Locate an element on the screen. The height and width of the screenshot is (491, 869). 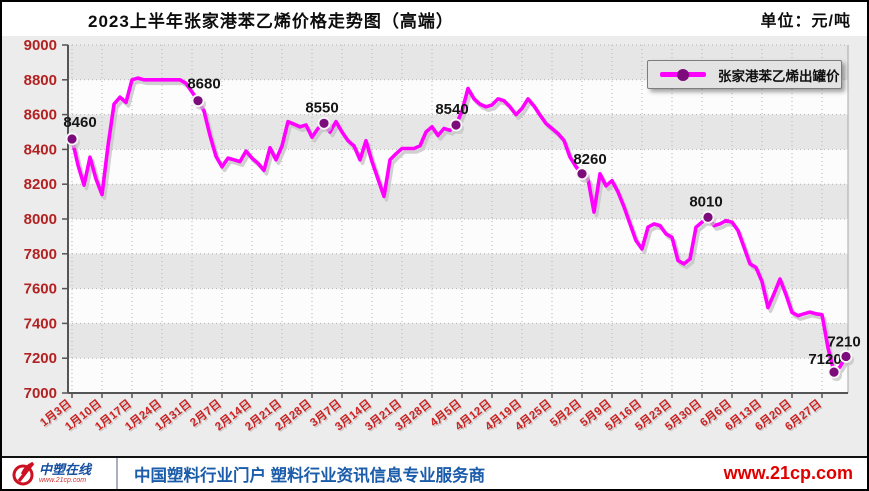
data-point-label: 7120 is located at coordinates (824, 359).